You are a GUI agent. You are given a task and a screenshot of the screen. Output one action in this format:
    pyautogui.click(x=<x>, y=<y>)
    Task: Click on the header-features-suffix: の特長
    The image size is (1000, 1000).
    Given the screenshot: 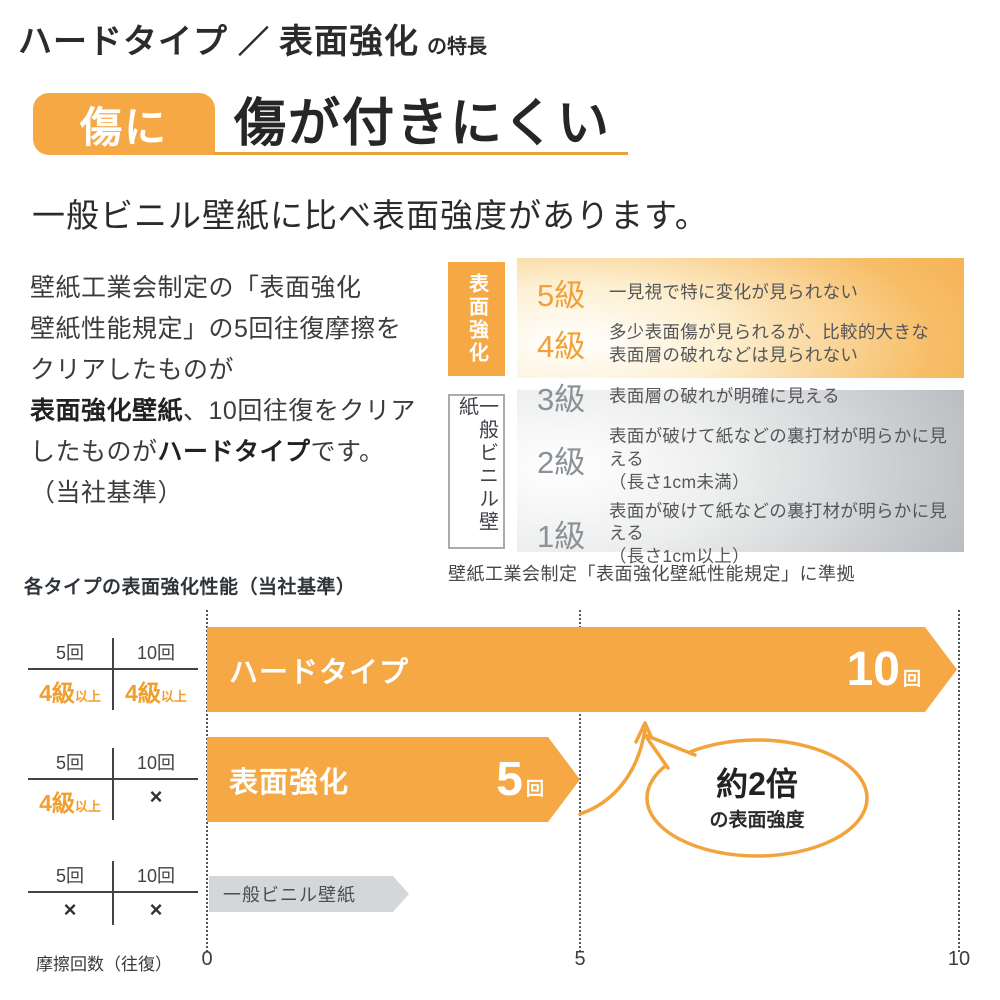 What is the action you would take?
    pyautogui.click(x=457, y=47)
    